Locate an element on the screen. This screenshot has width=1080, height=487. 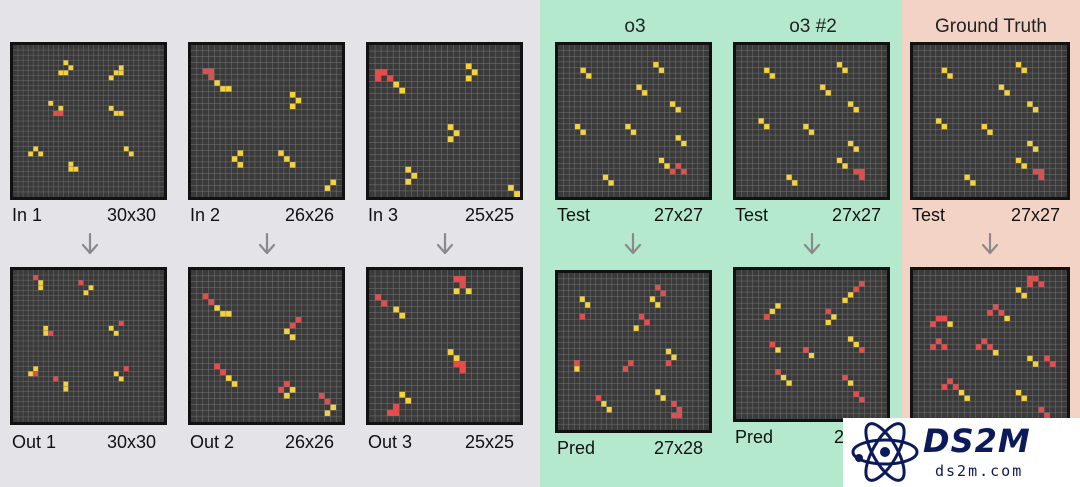
o3-column-title: o3 is located at coordinates (635, 26).